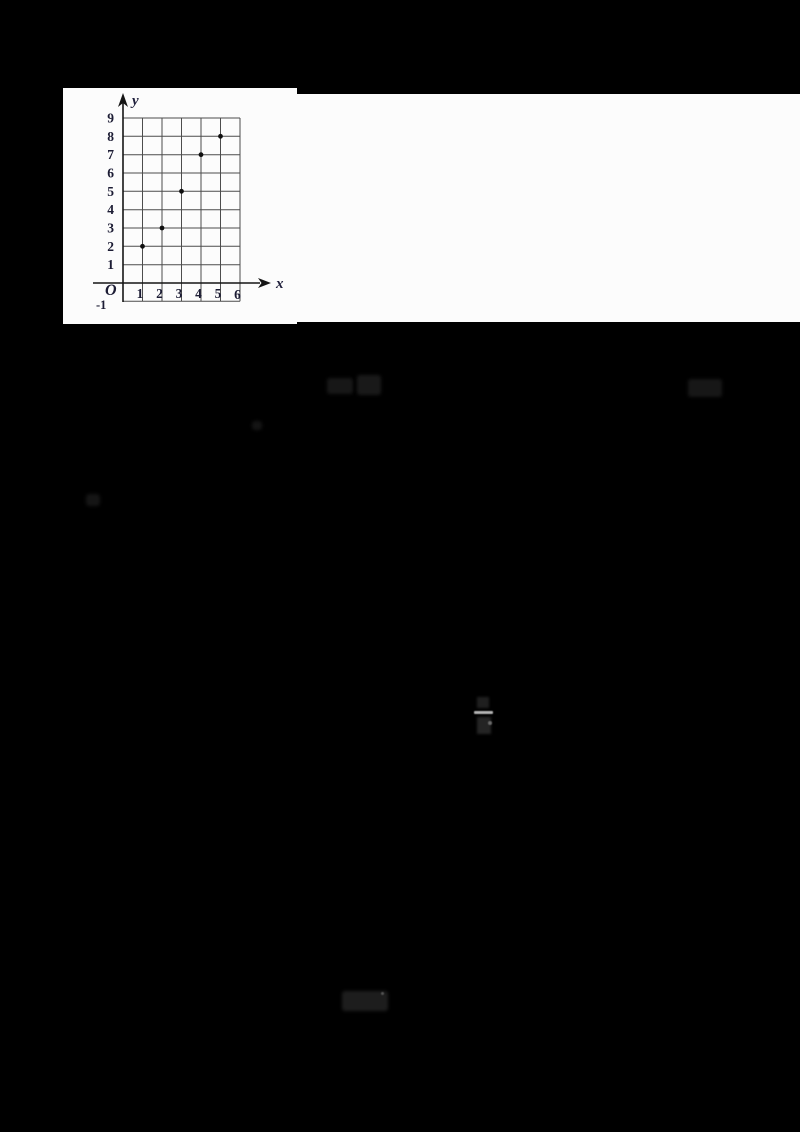 The image size is (800, 1132). What do you see at coordinates (110, 264) in the screenshot?
I see `y-tick: 1` at bounding box center [110, 264].